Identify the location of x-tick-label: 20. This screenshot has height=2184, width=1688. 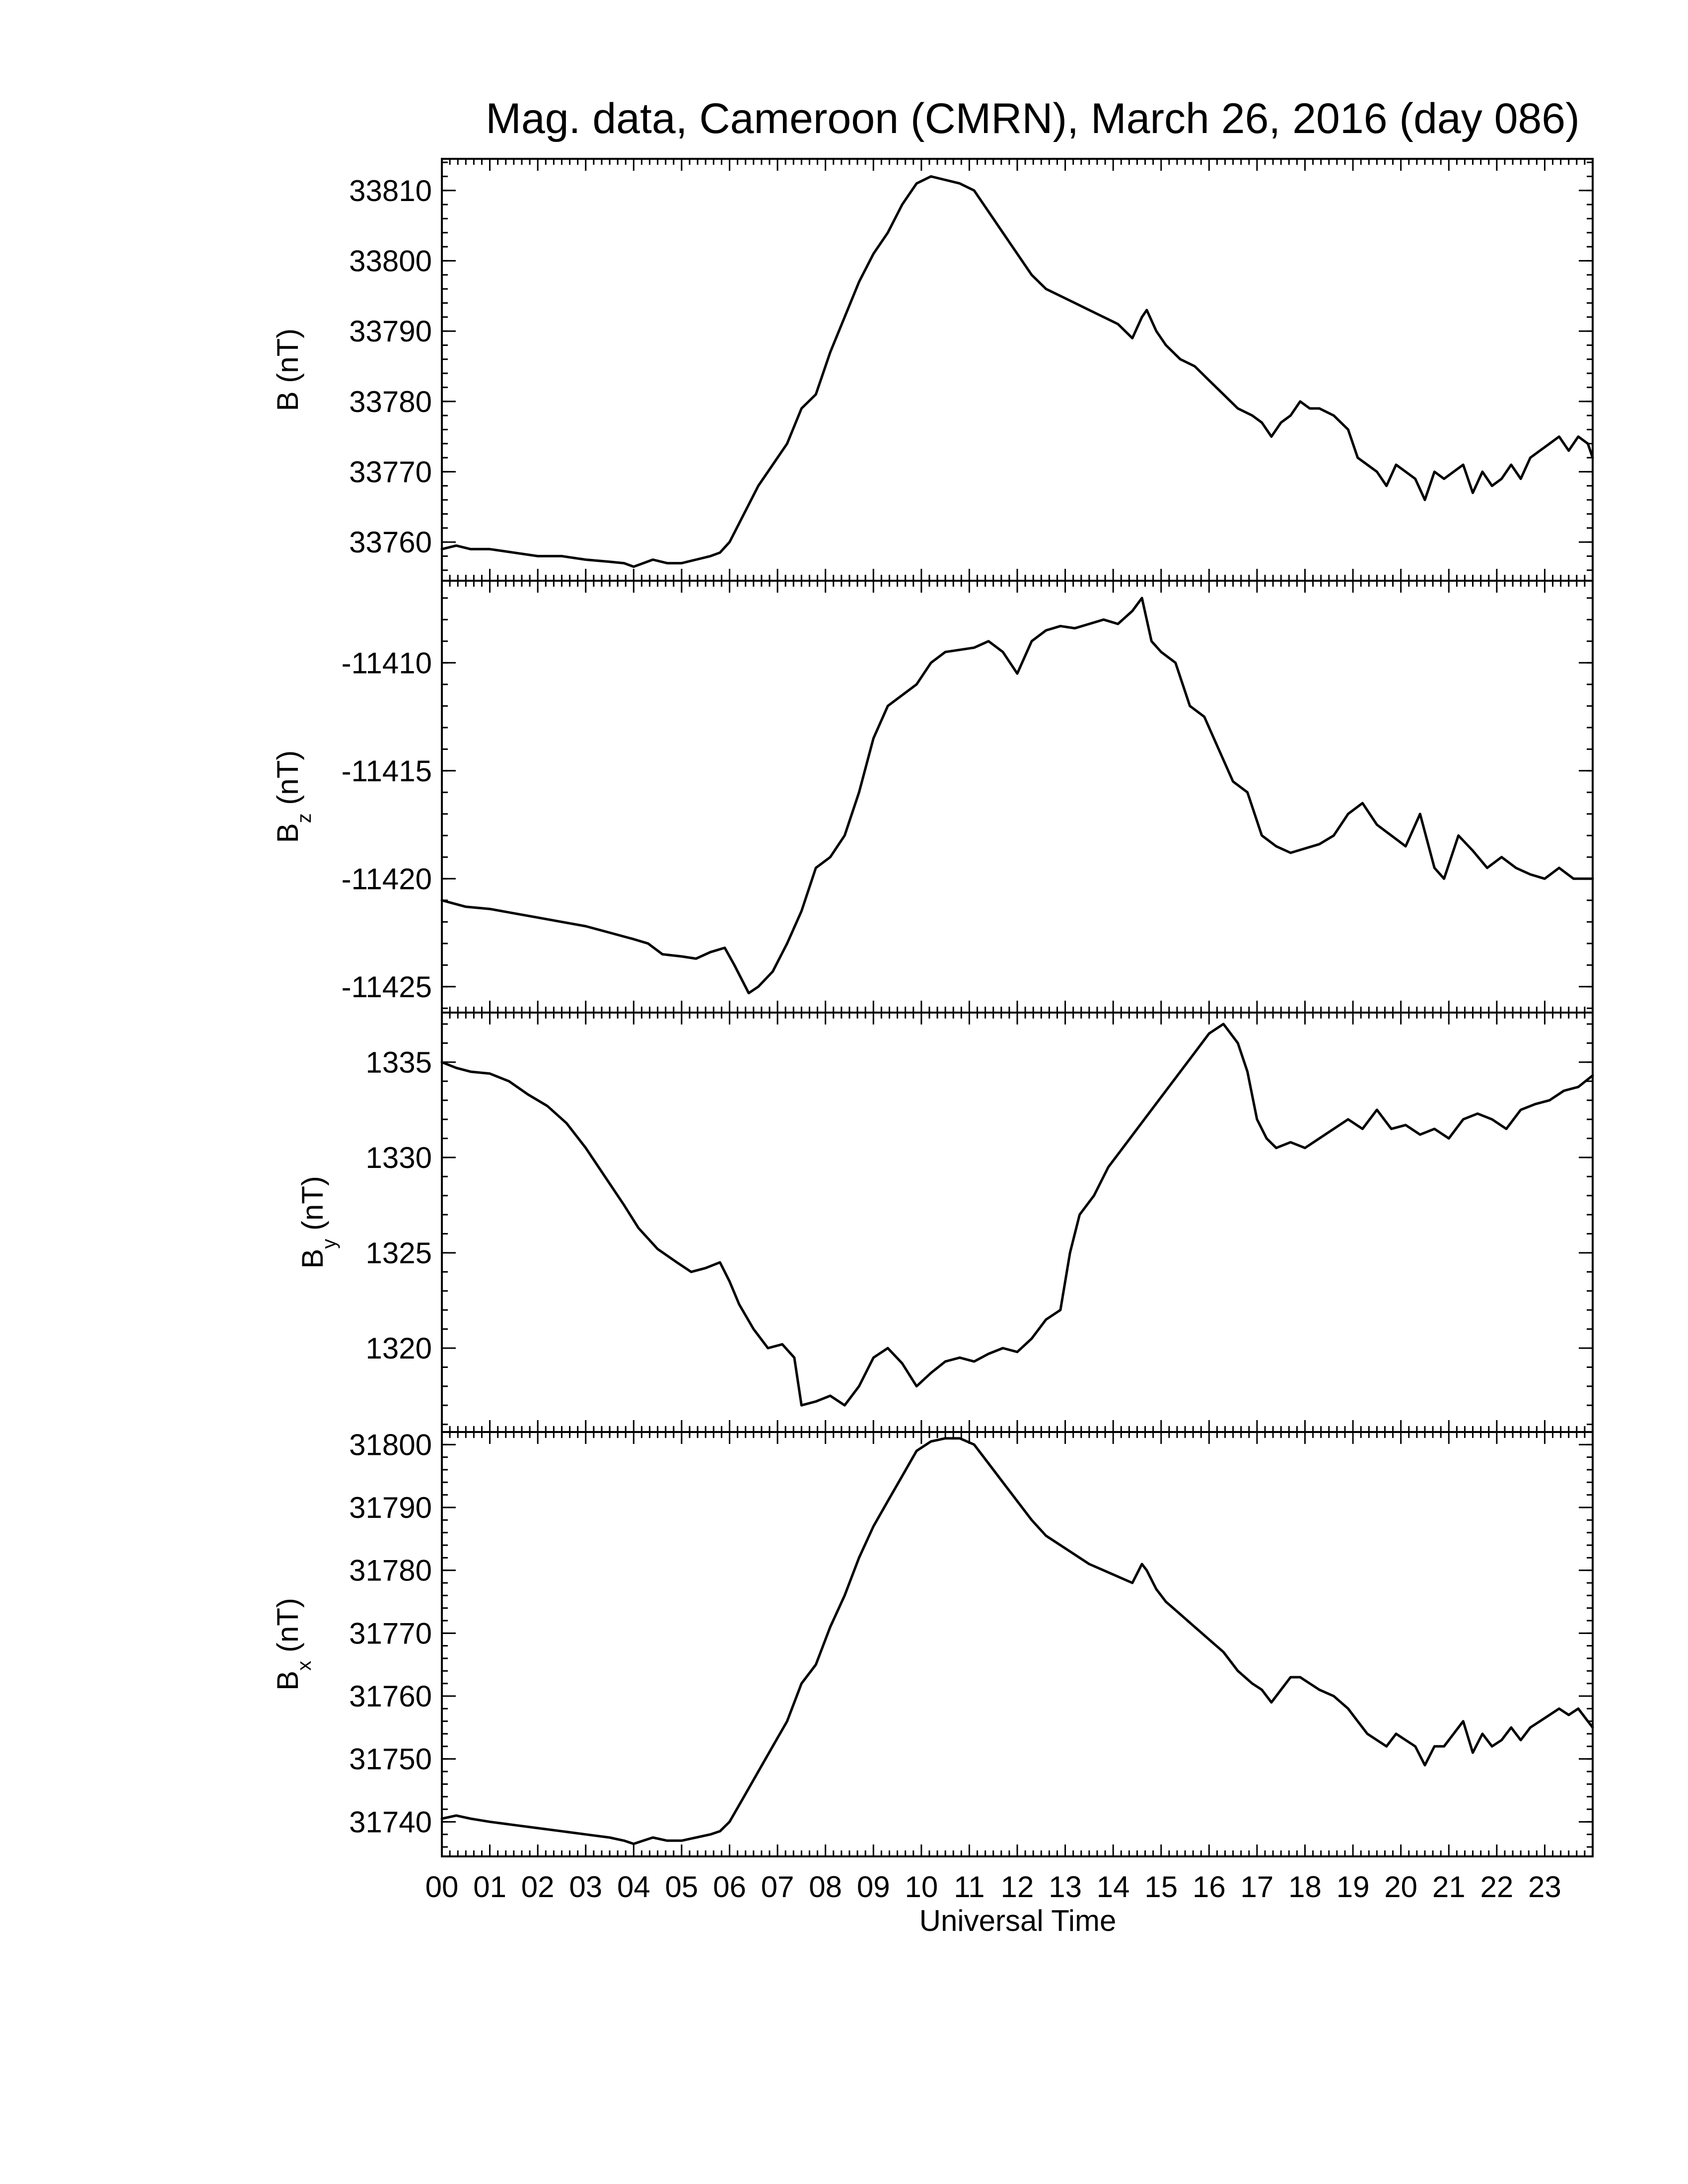
(1400, 1887).